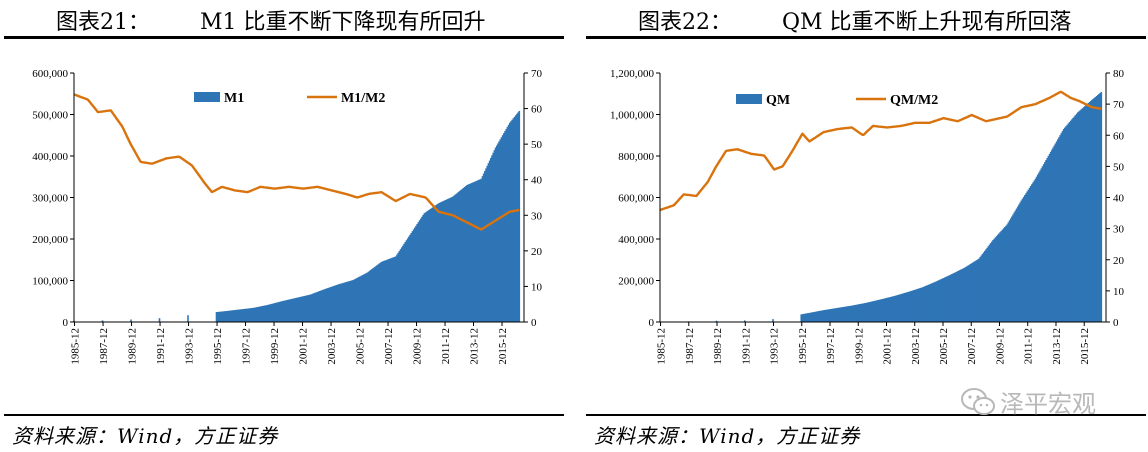  What do you see at coordinates (363, 98) in the screenshot?
I see `legend-line-label: M1/M2` at bounding box center [363, 98].